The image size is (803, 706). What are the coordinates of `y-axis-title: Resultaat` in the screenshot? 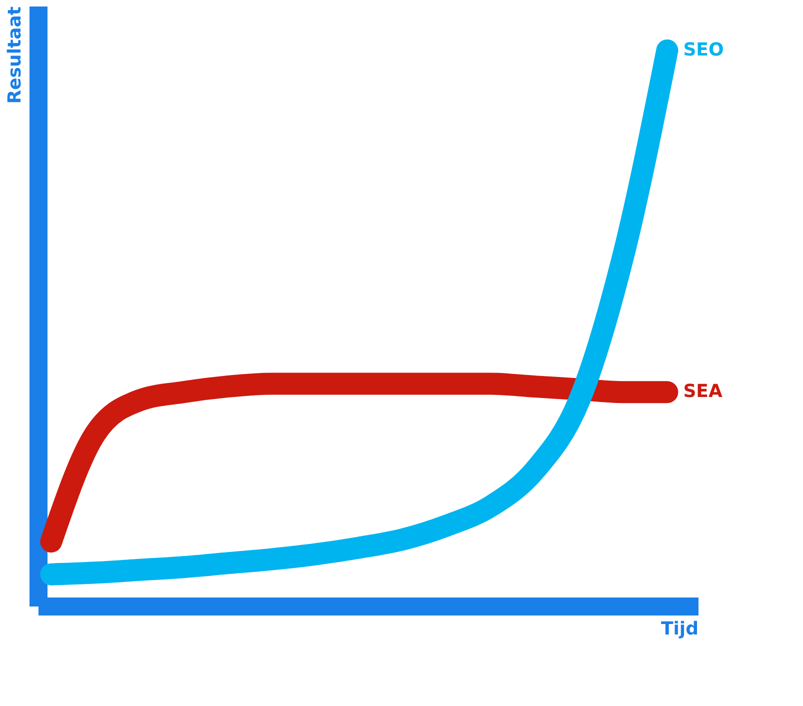 It's located at (15, 55).